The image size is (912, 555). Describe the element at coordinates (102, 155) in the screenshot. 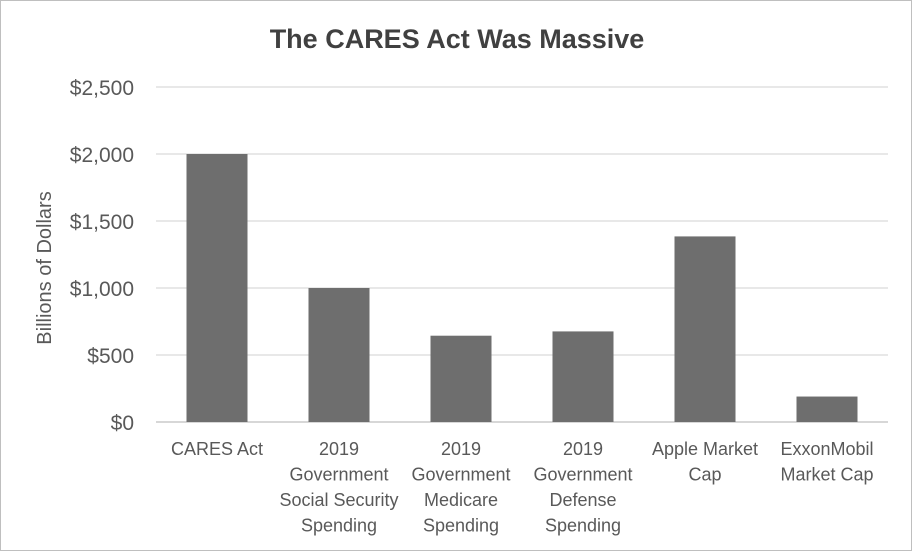

I see `y-tick-label: $2,000` at that location.